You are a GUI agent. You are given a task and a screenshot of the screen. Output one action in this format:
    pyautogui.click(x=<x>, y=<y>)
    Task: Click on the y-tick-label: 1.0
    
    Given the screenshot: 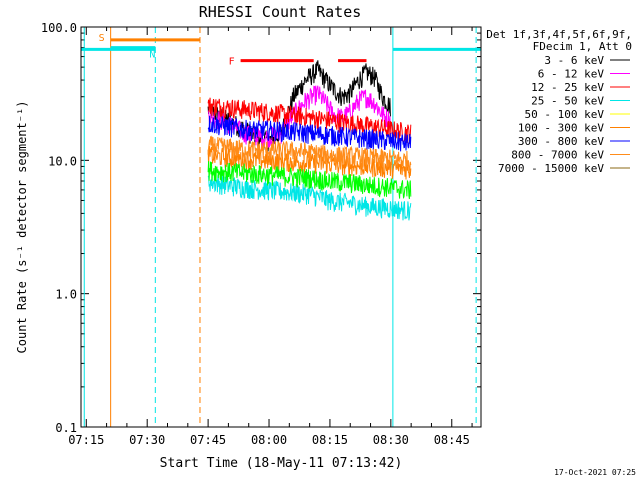 What is the action you would take?
    pyautogui.click(x=66, y=295)
    